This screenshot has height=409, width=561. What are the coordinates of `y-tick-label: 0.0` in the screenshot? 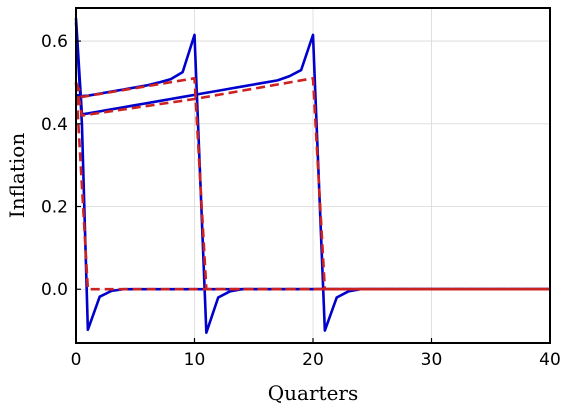 It's located at (54, 290).